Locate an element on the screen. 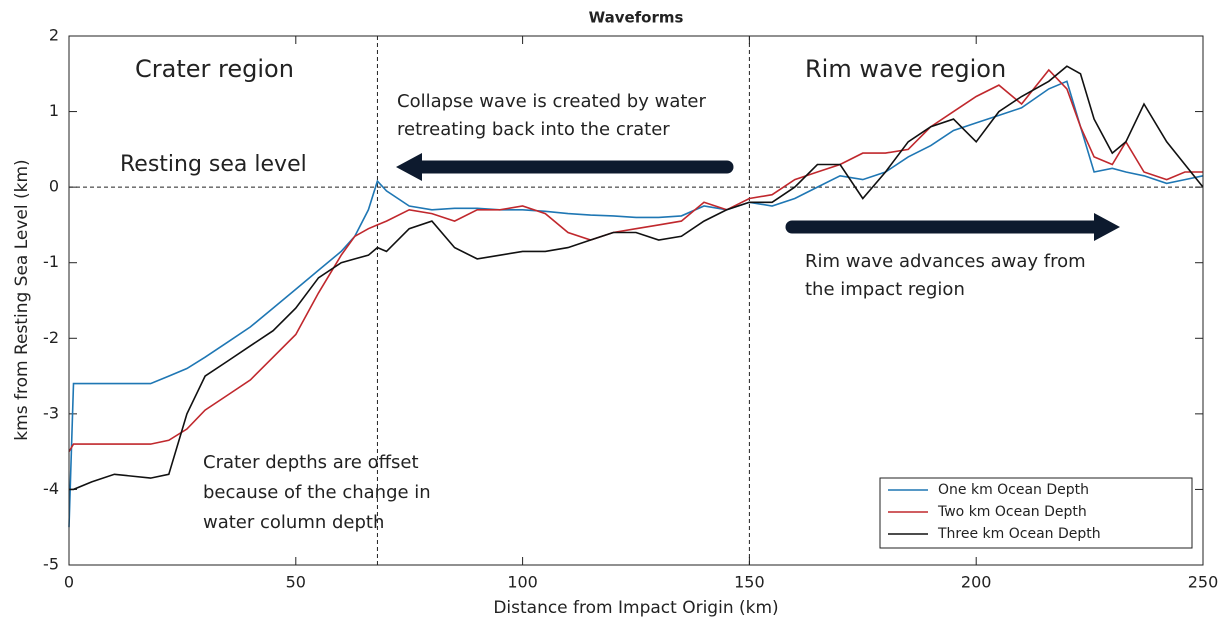 This screenshot has height=628, width=1225. annotation: Rim wave region is located at coordinates (905, 69).